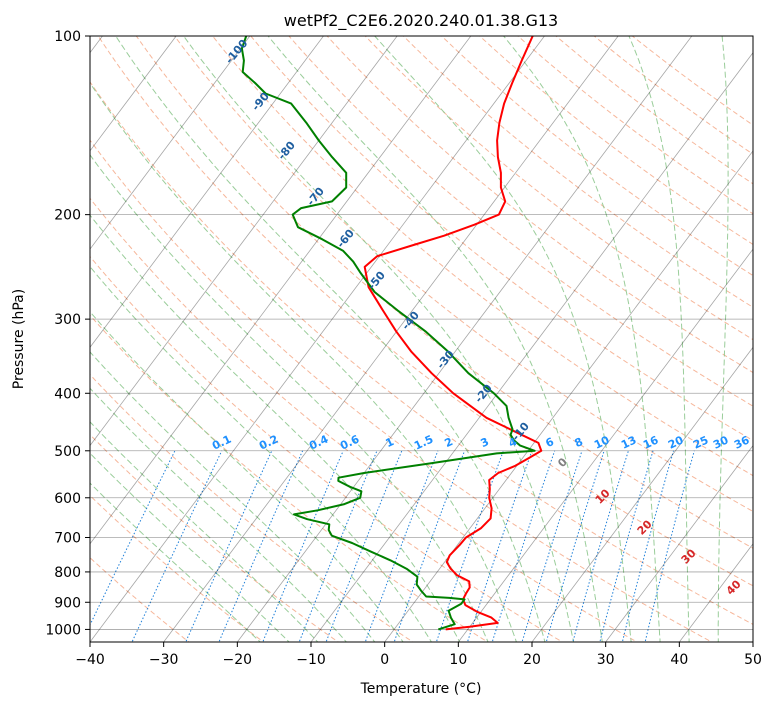 The image size is (775, 708). What do you see at coordinates (721, 442) in the screenshot?
I see `mixing-ratio-label: 30` at bounding box center [721, 442].